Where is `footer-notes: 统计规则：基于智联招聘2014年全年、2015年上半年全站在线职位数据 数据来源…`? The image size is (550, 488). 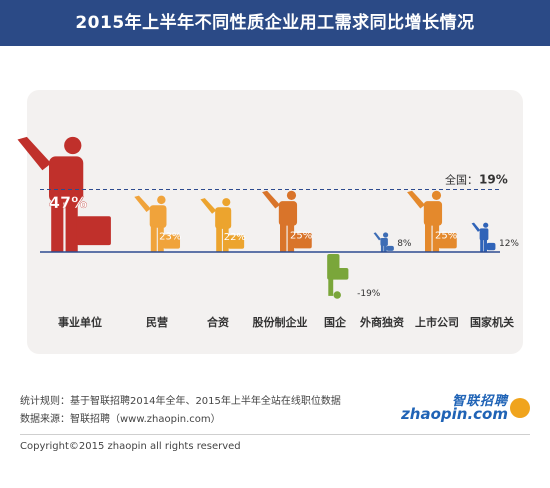 footer-notes: 统计规则：基于智联招聘2014年全年、2015年上半年全站在线职位数据 数据来源… is located at coordinates (180, 411).